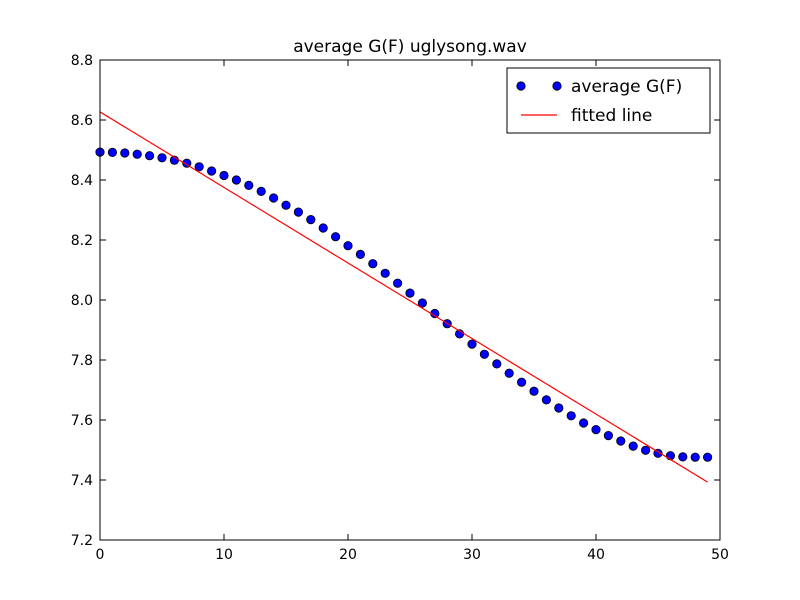  Describe the element at coordinates (82, 541) in the screenshot. I see `y-tick-label: 7.2` at that location.